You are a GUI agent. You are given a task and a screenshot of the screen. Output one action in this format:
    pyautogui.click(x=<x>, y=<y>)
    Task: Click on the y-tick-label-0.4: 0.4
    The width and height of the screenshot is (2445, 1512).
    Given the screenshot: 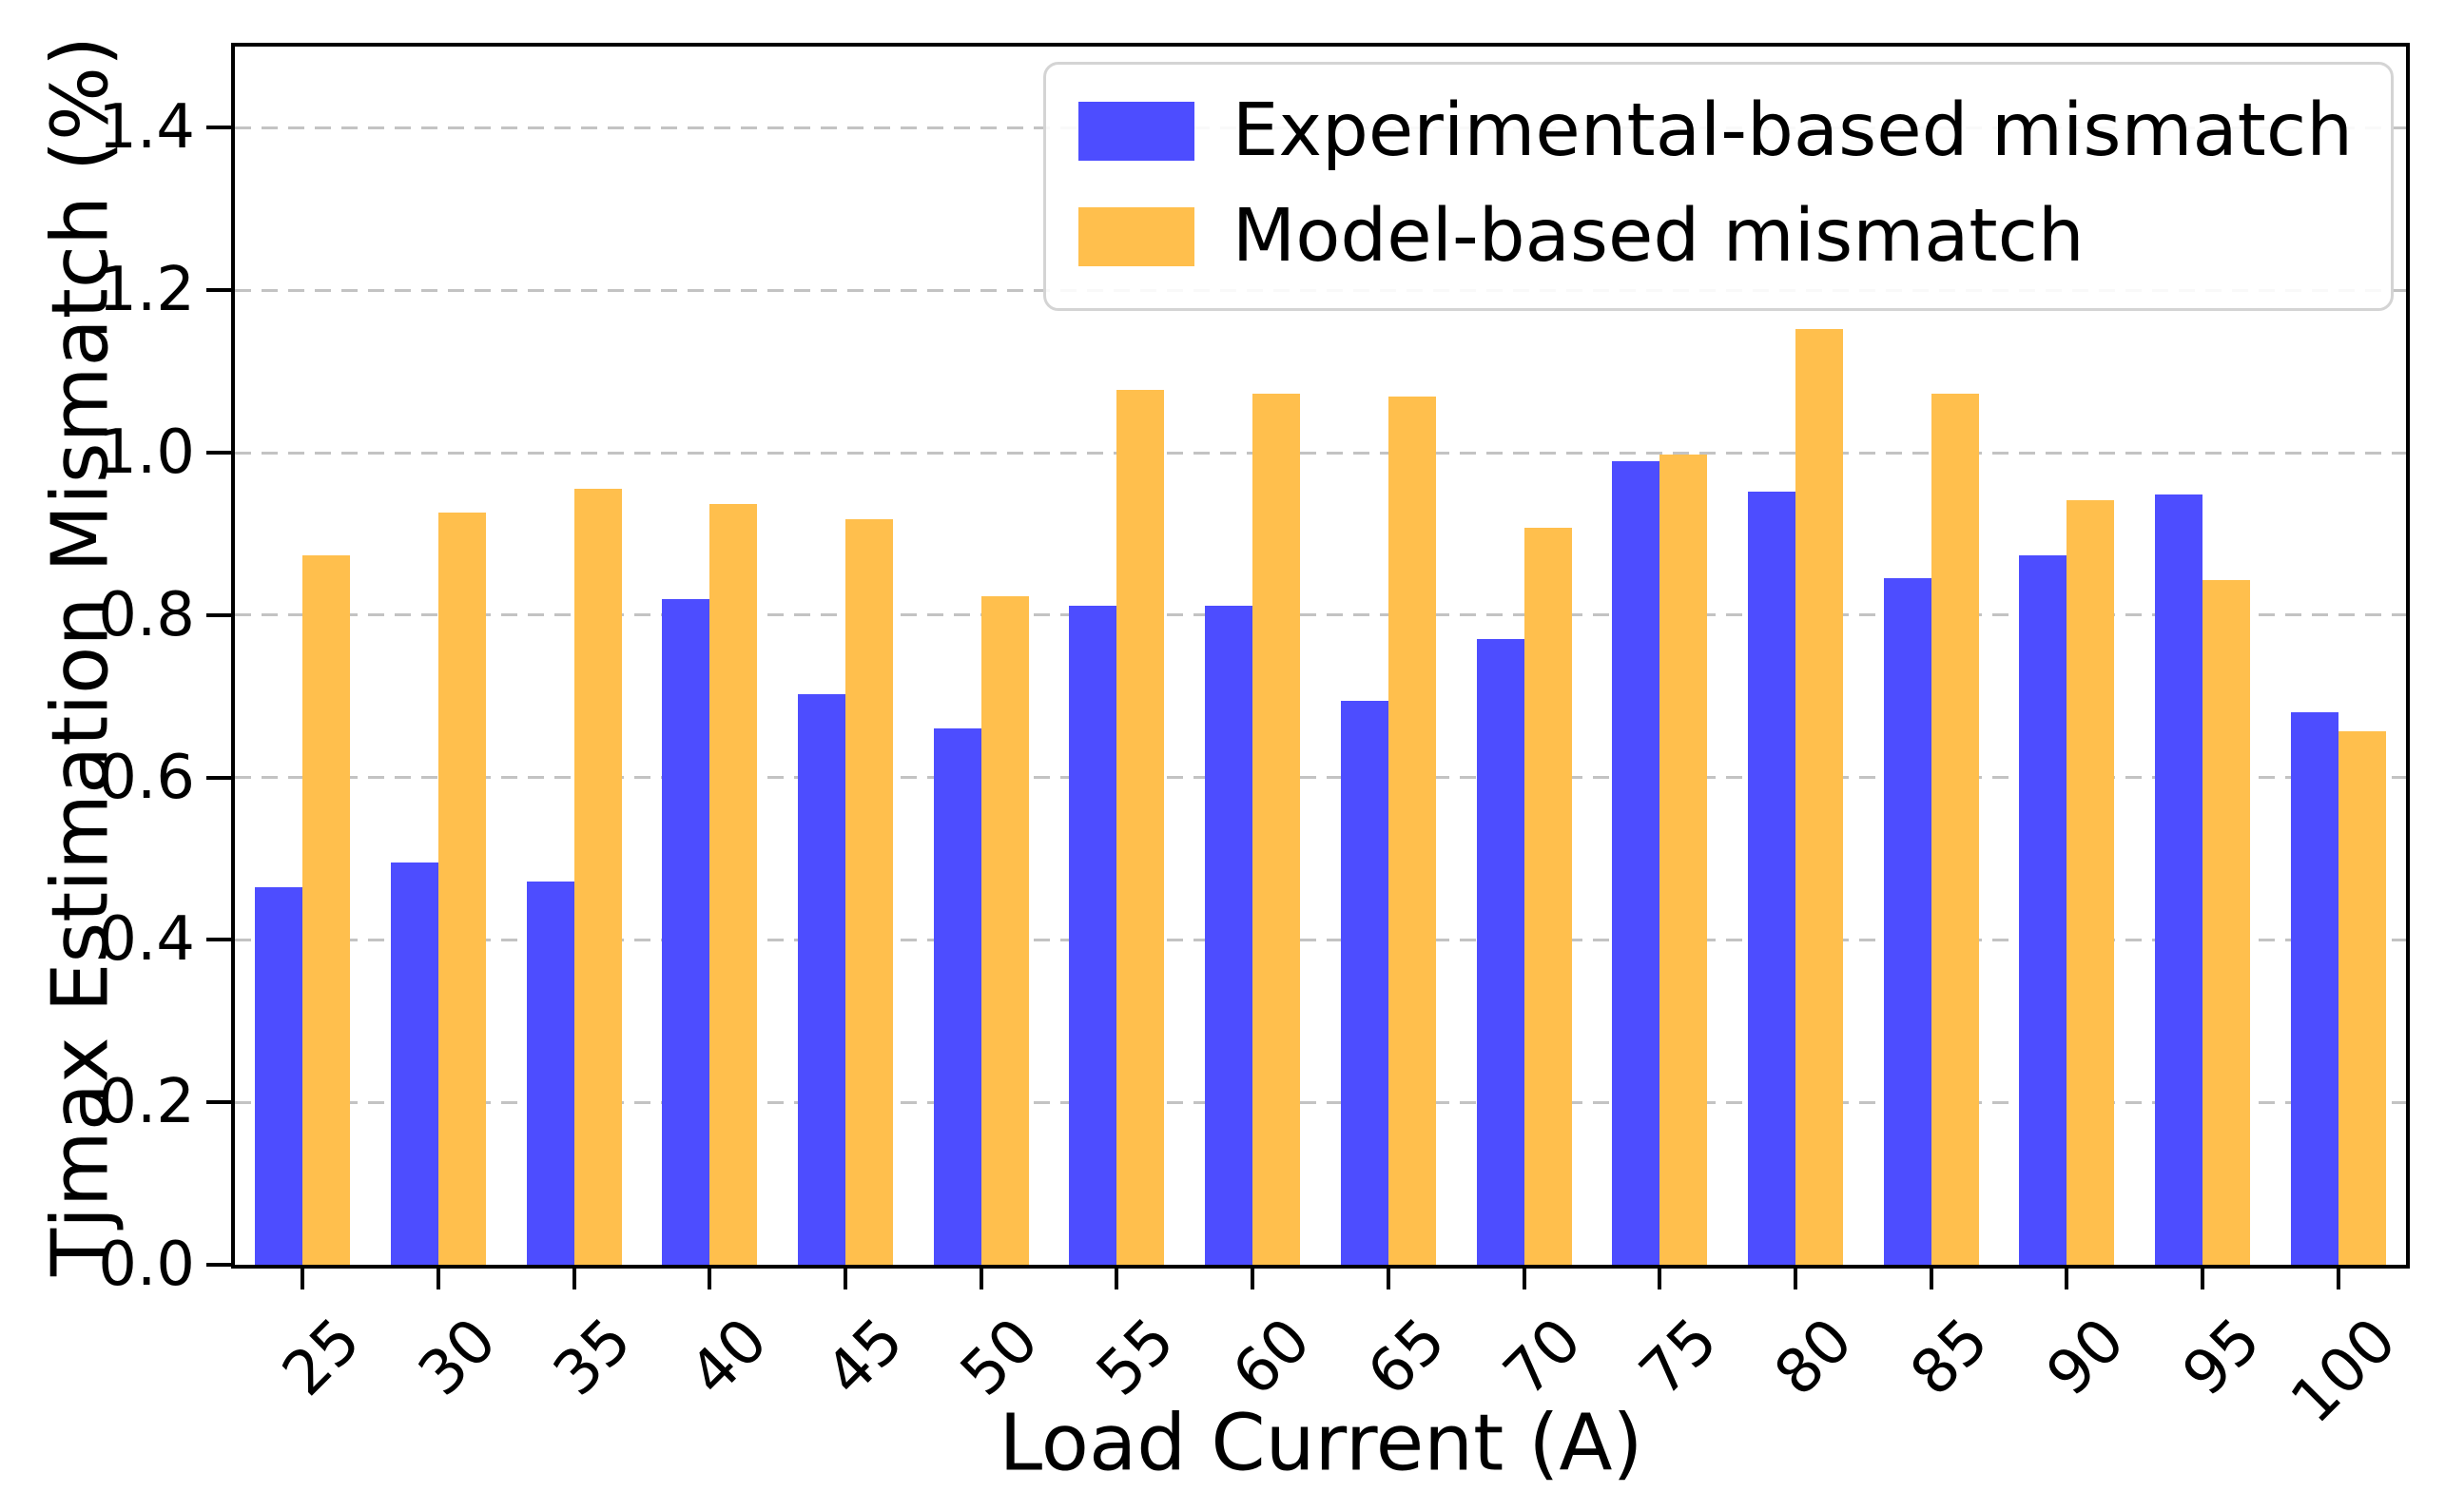 What is the action you would take?
    pyautogui.click(x=146, y=940)
    